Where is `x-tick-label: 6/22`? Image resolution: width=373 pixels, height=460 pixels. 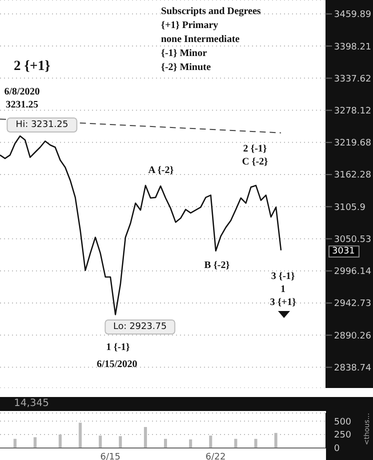
x-tick-label: 6/22 is located at coordinates (216, 456).